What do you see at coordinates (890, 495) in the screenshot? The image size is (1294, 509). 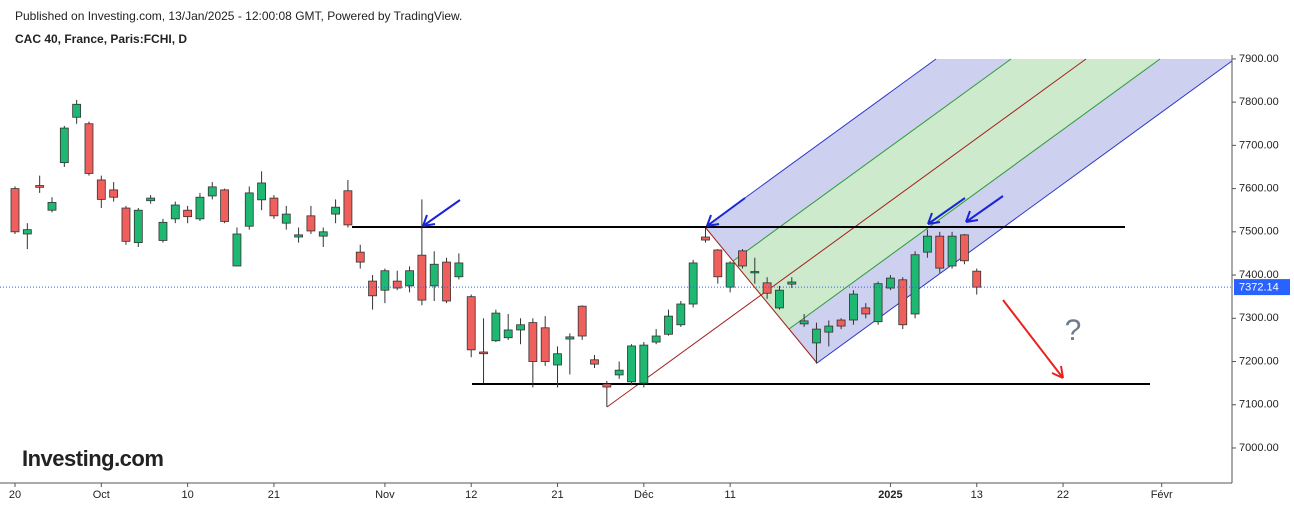 I see `x-tick-label: 2025` at bounding box center [890, 495].